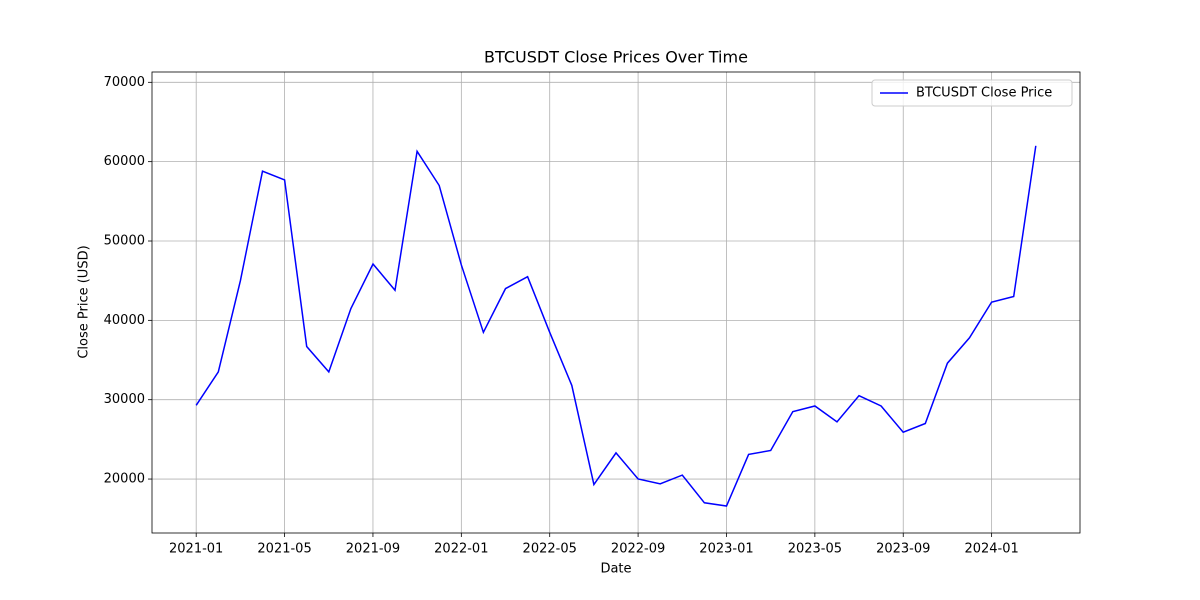 The width and height of the screenshot is (1200, 600). I want to click on y-tick-label: 70000, so click(124, 82).